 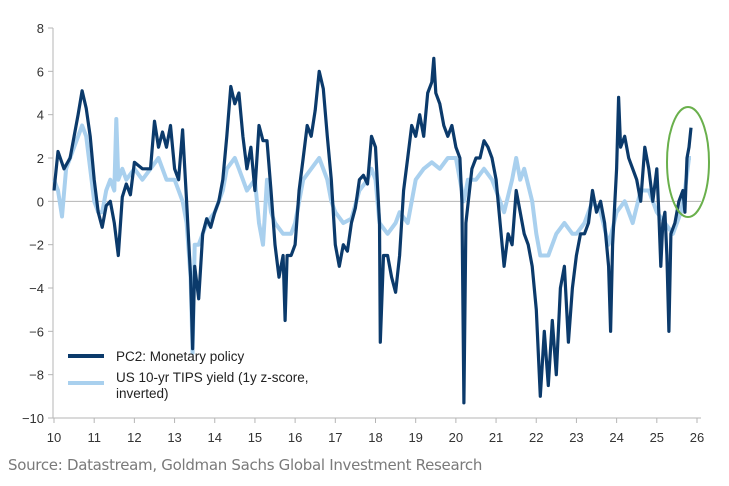 What do you see at coordinates (688, 162) in the screenshot?
I see `highlight-ellipse` at bounding box center [688, 162].